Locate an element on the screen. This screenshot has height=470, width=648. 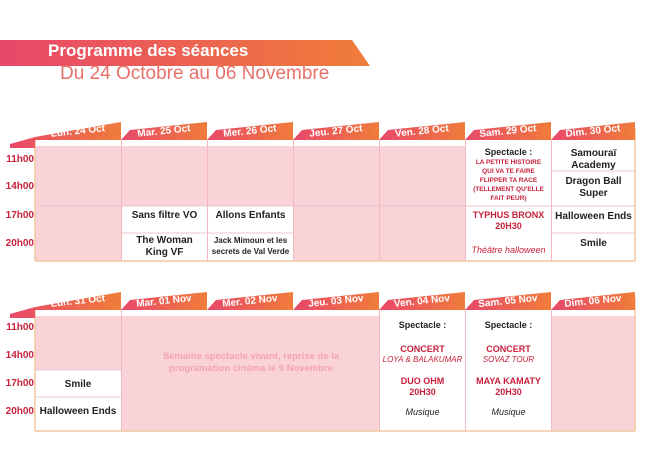
spectacle-artist: MAYA KAMATY is located at coordinates (508, 381).